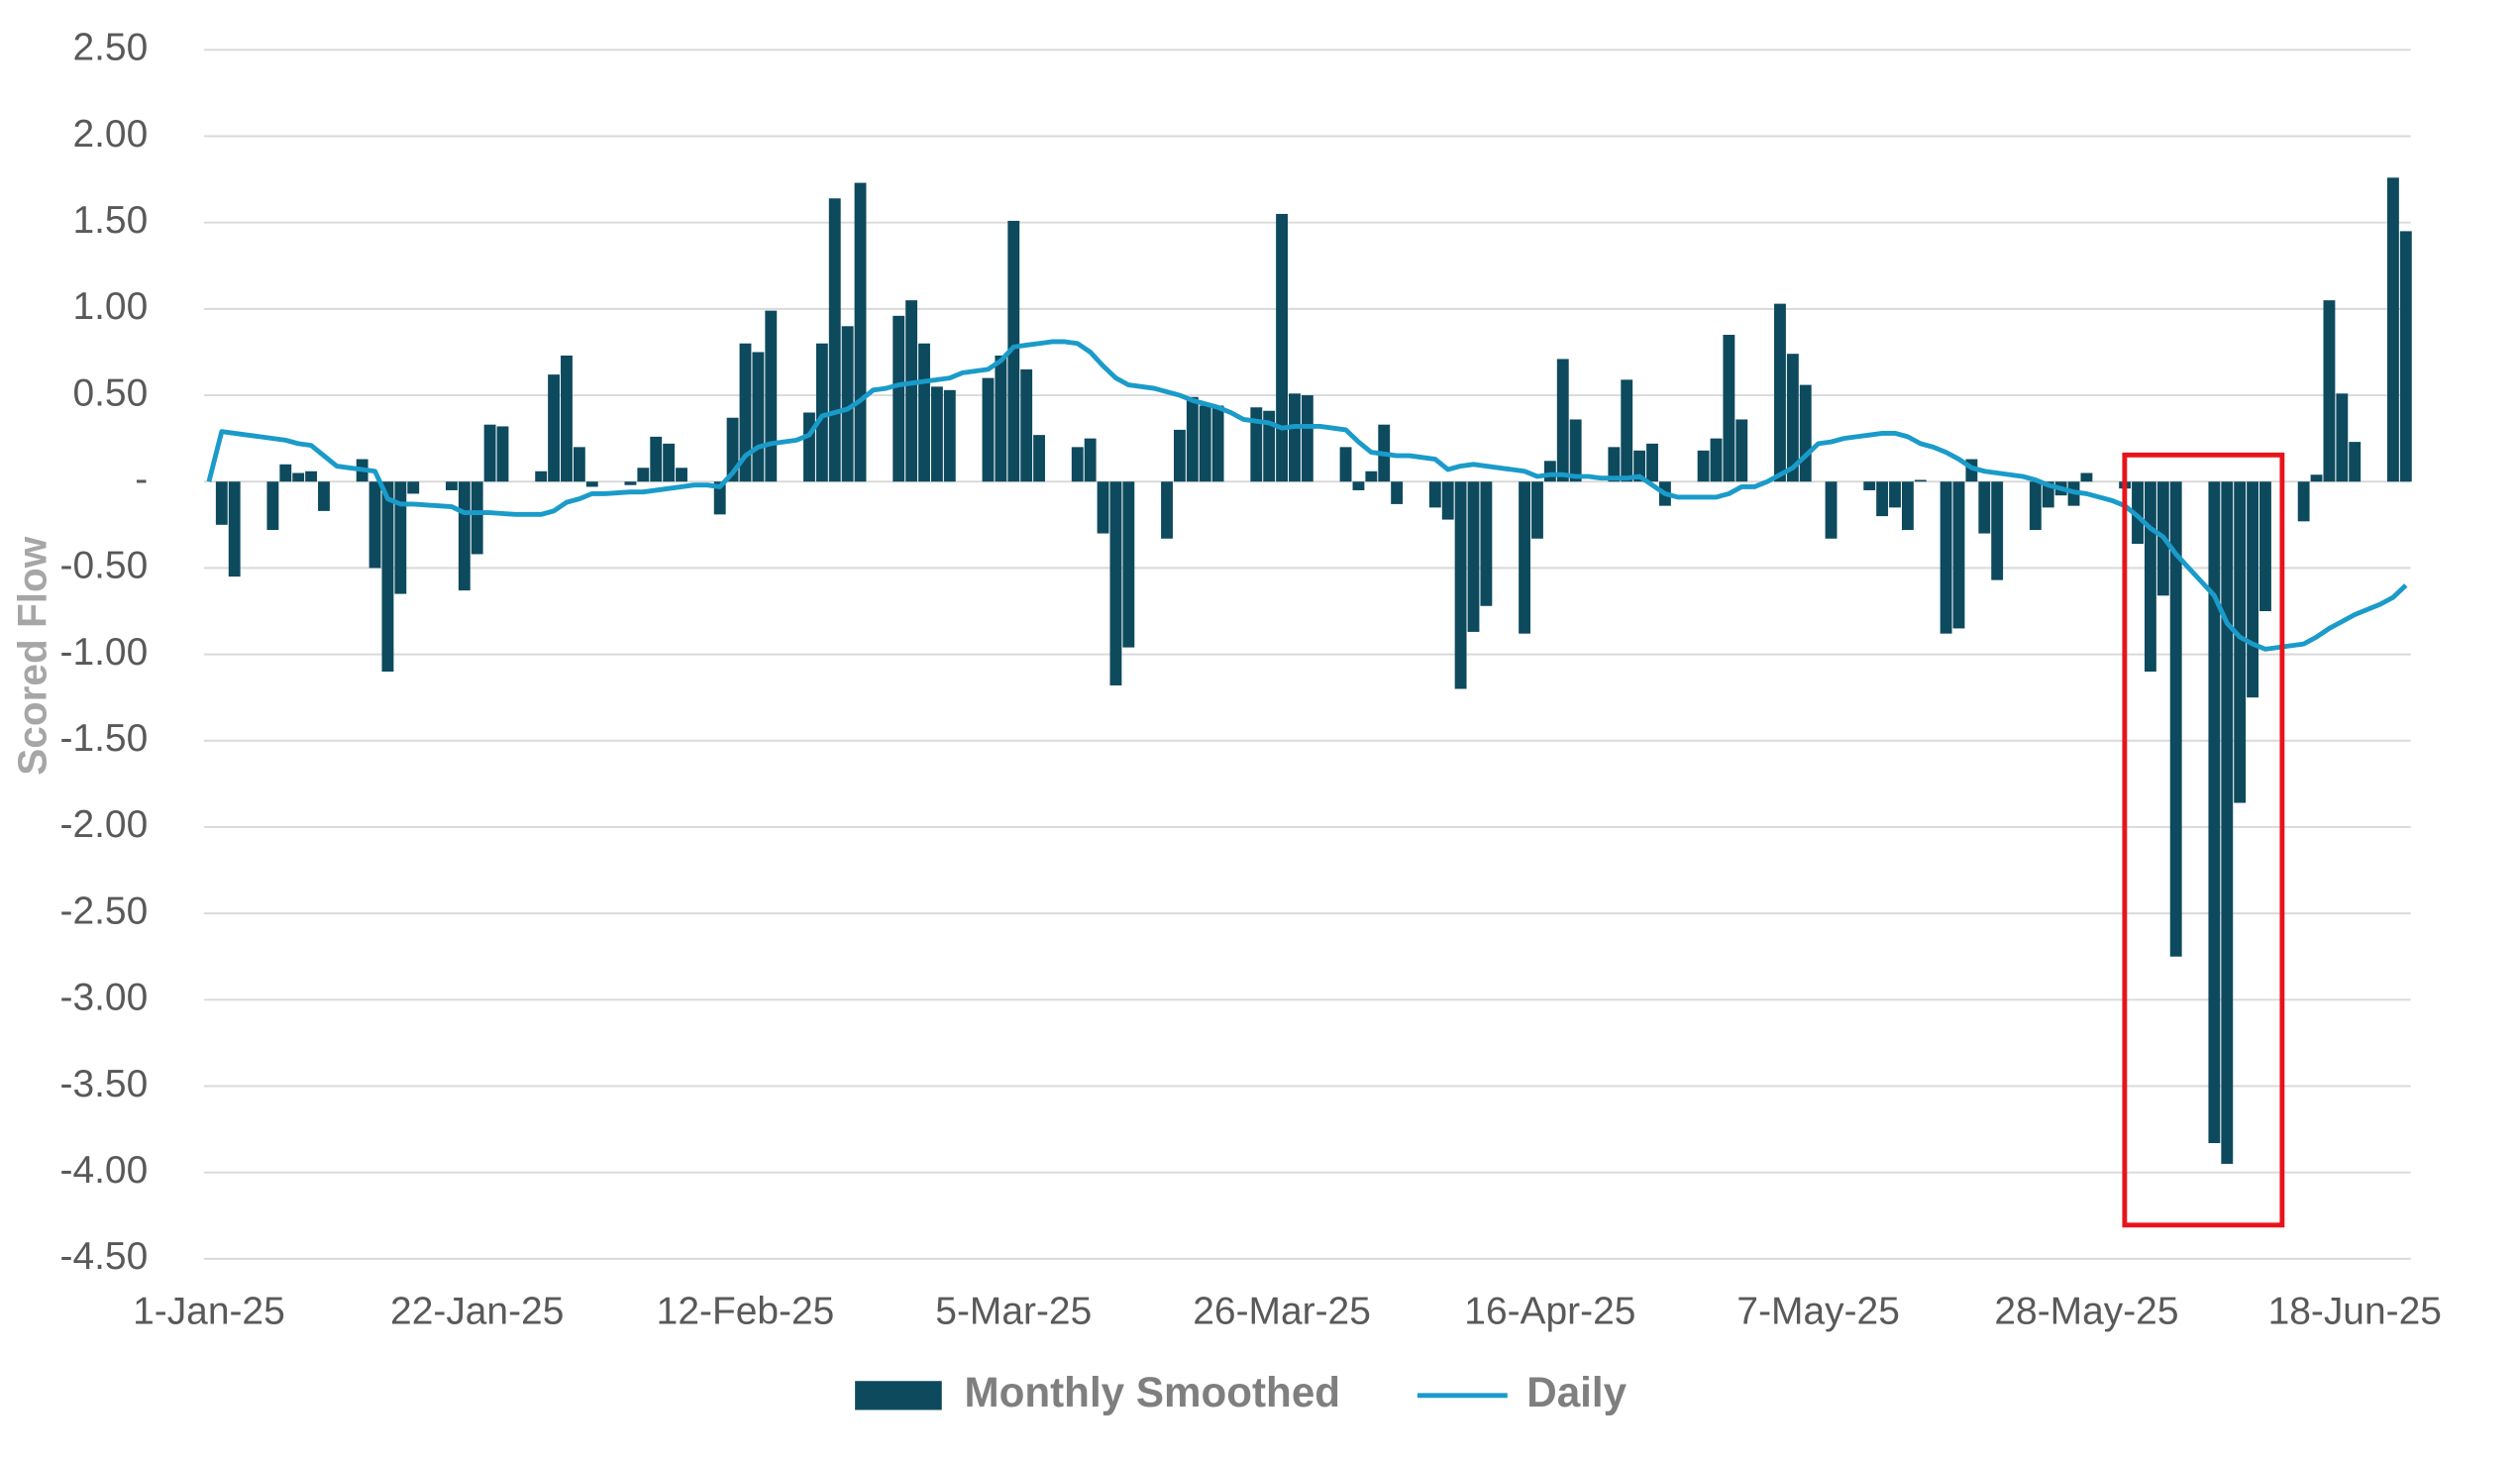 The image size is (2520, 1463). Describe the element at coordinates (209, 1311) in the screenshot. I see `x-tick-label: 1-Jan-25` at that location.